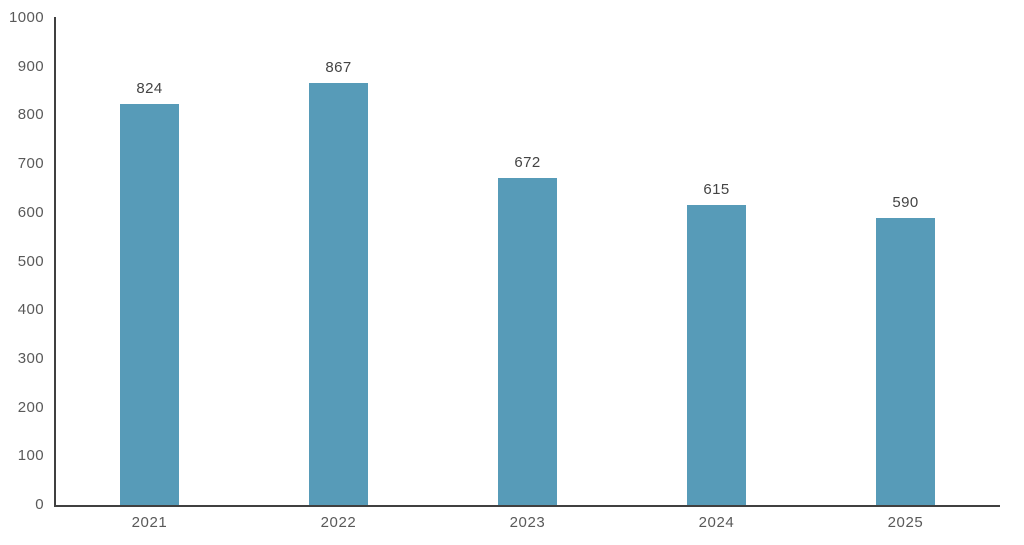 The image size is (1024, 545). Describe the element at coordinates (338, 522) in the screenshot. I see `x-tick-label-2022: 2022` at that location.